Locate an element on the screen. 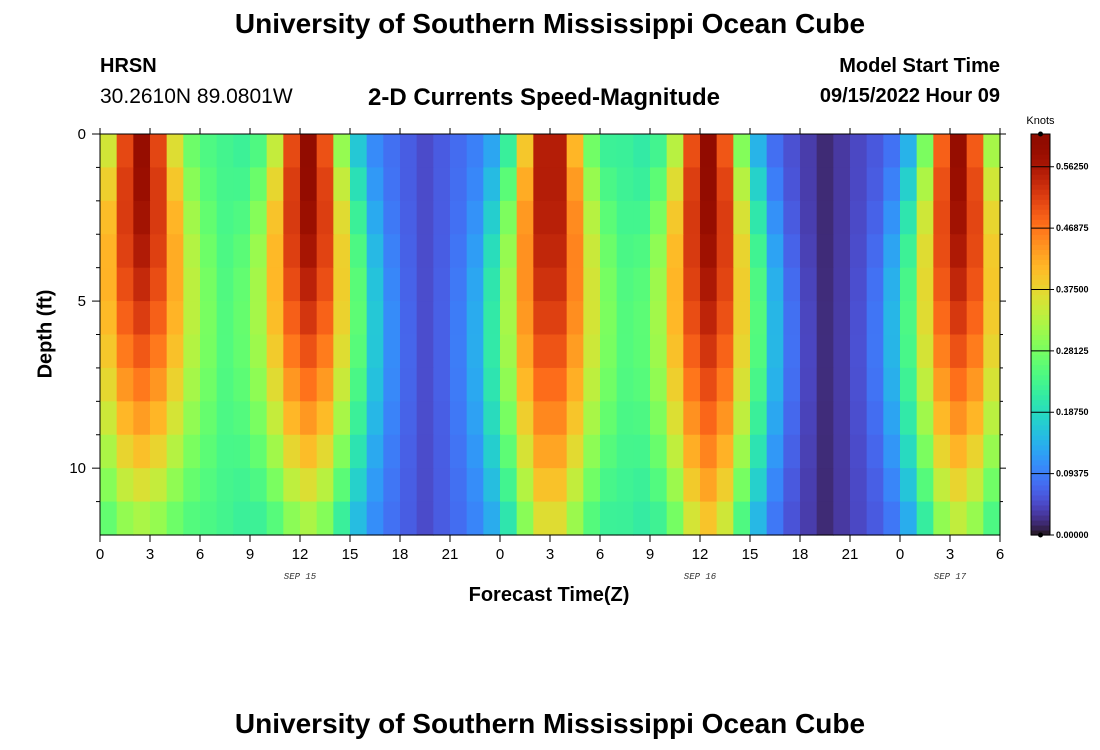 This screenshot has width=1100, height=750. x-tick-label: 18 is located at coordinates (800, 554).